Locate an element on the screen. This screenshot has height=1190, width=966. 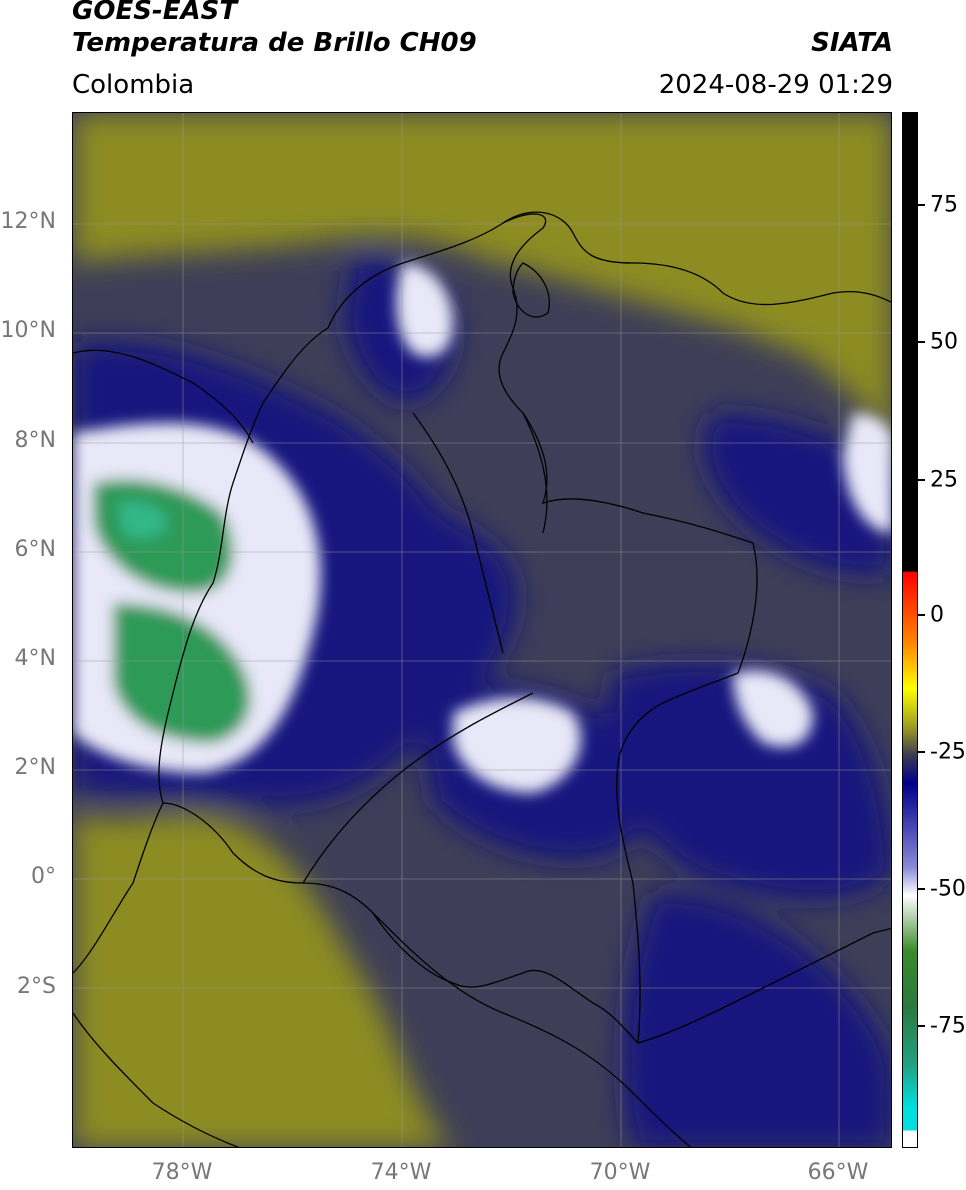
pacific-coast-south is located at coordinates (156, 1079).